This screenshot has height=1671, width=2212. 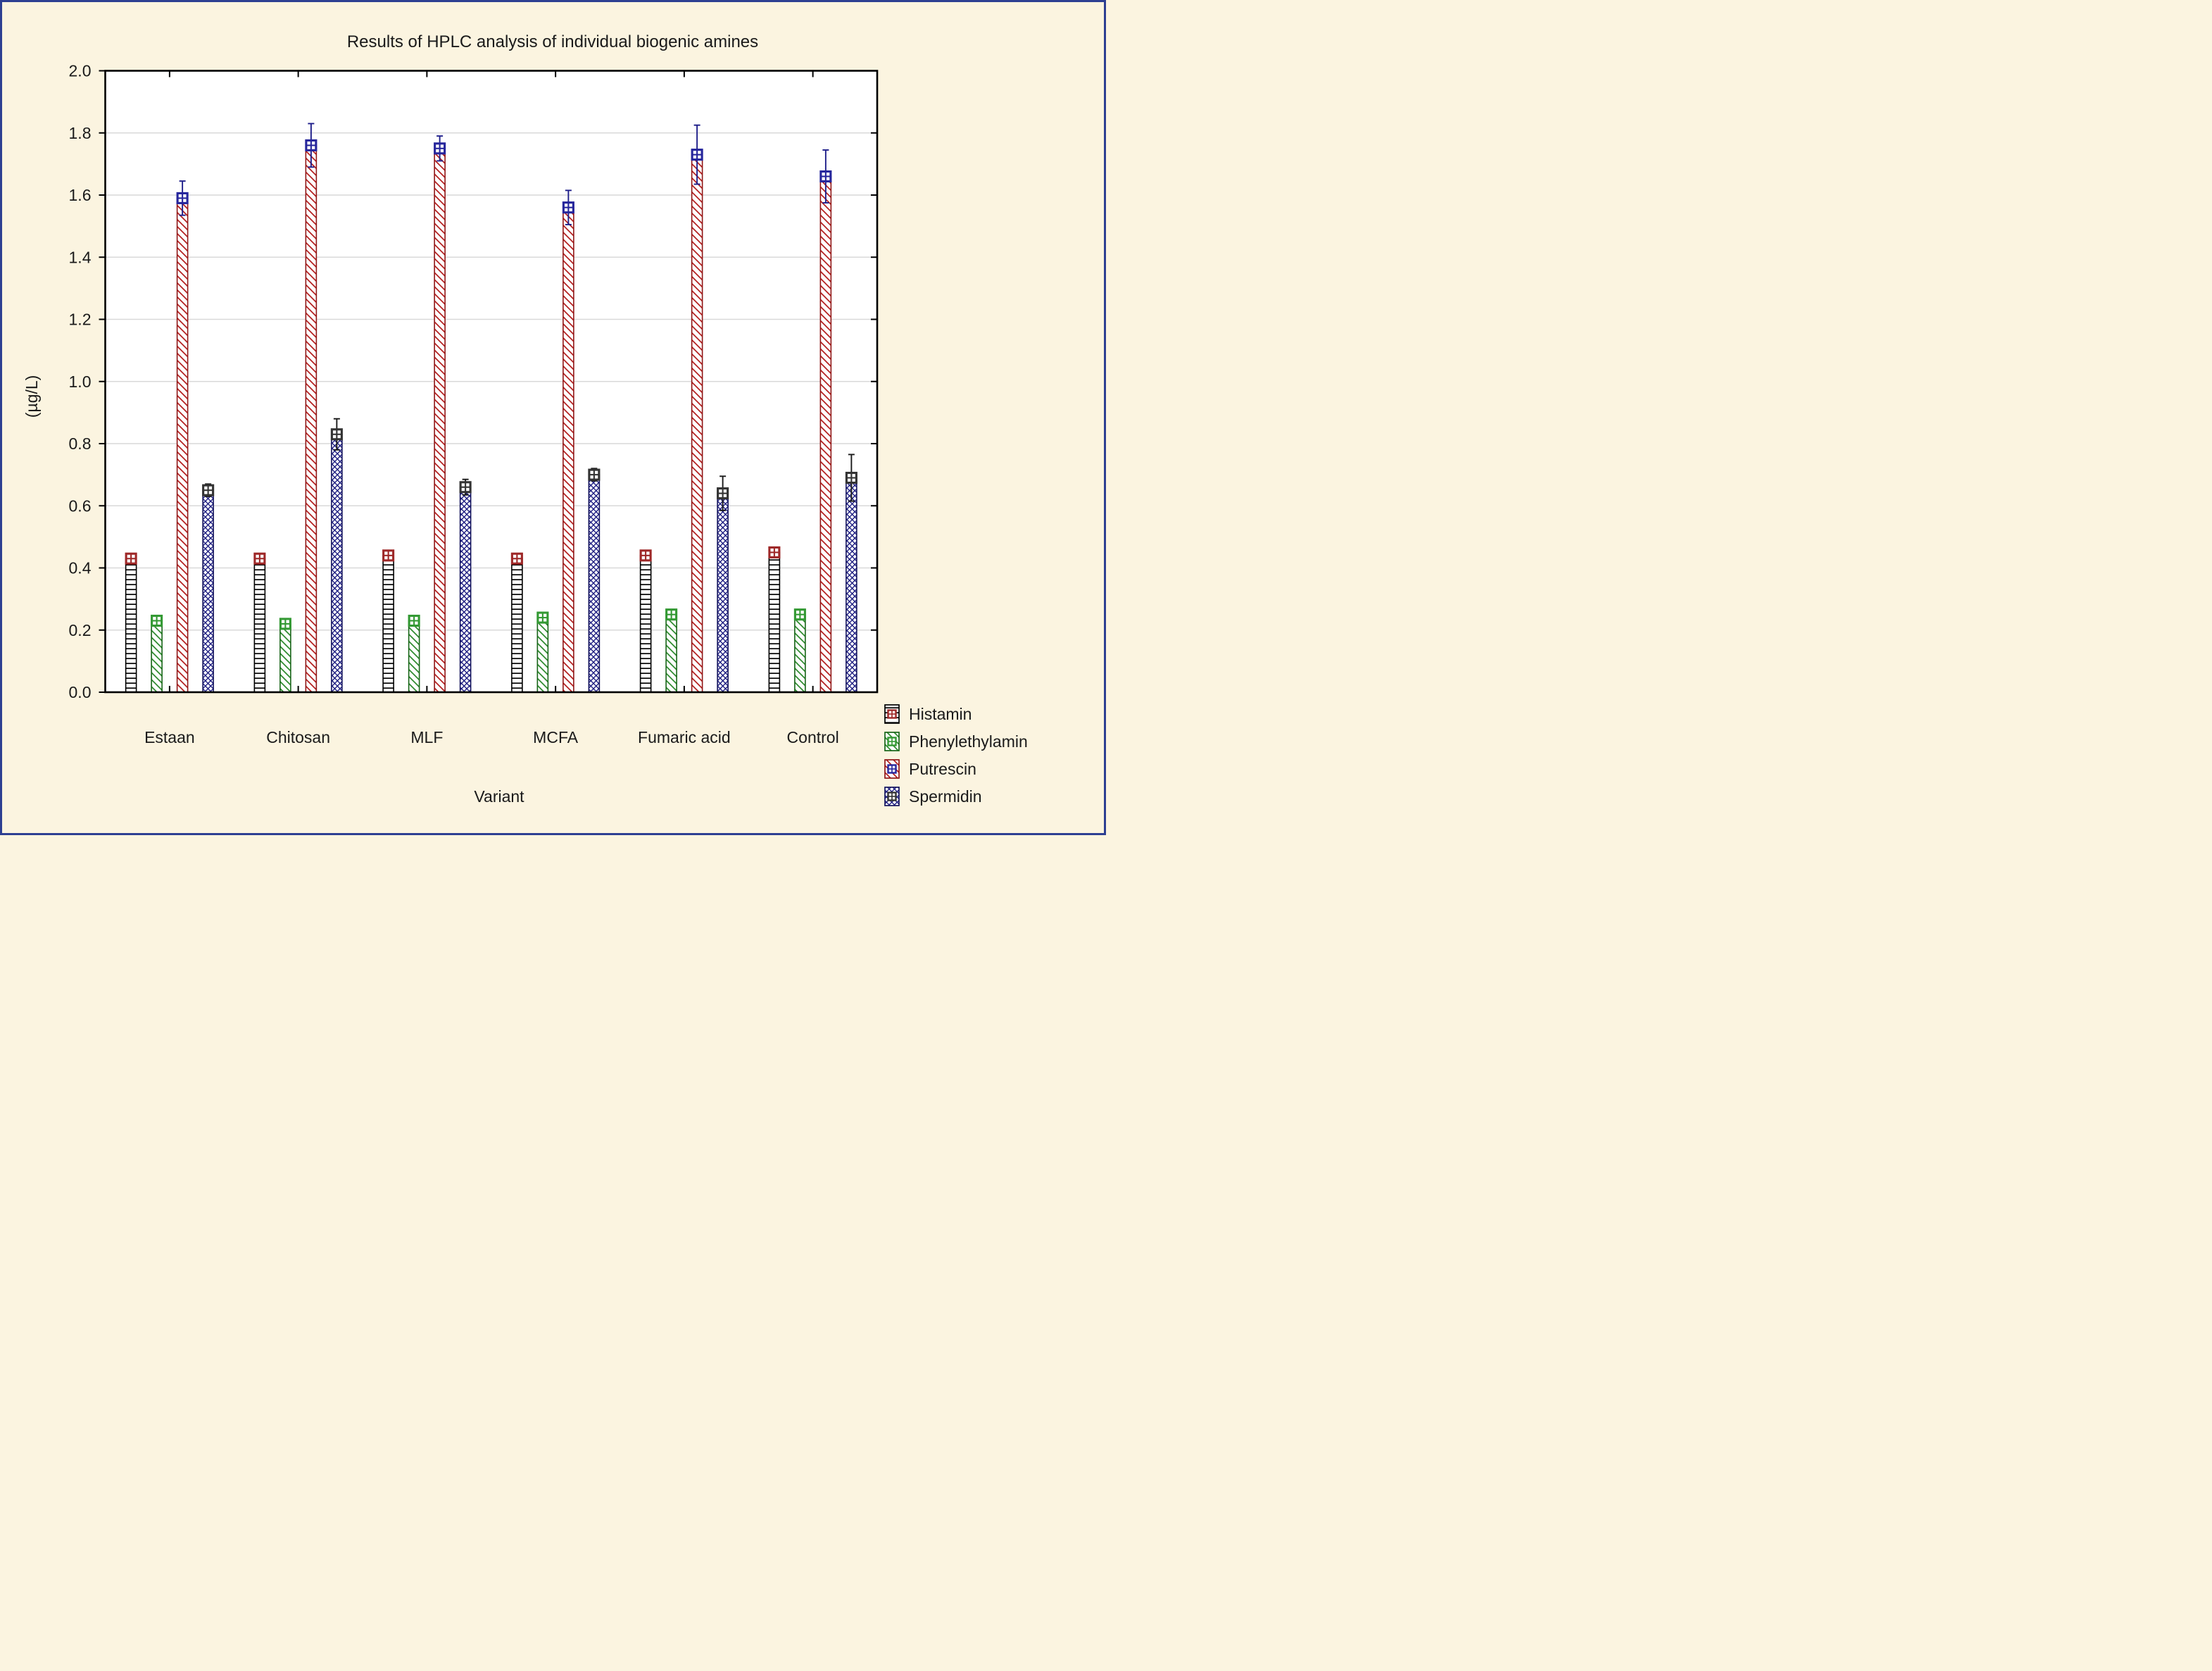 I want to click on legend-label: Spermidin, so click(x=945, y=796).